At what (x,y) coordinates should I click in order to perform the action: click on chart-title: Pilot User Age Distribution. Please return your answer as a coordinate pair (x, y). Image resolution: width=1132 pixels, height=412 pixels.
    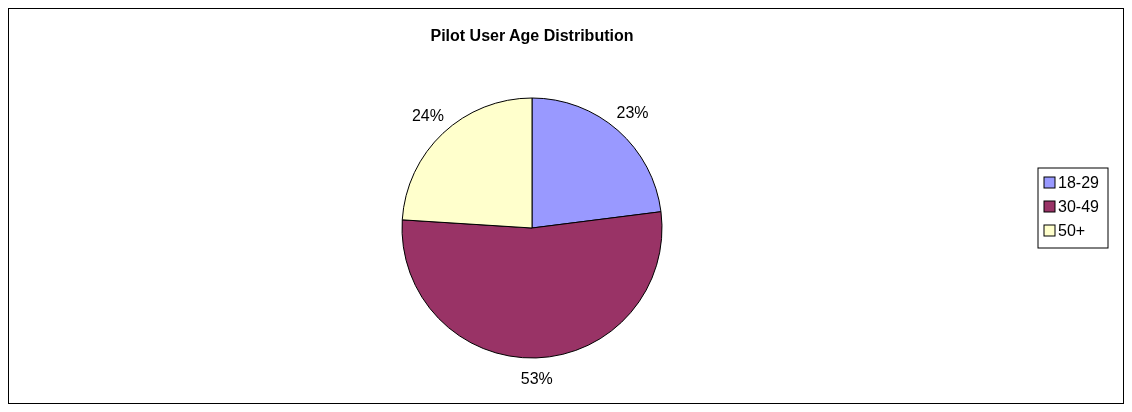
    Looking at the image, I should click on (532, 35).